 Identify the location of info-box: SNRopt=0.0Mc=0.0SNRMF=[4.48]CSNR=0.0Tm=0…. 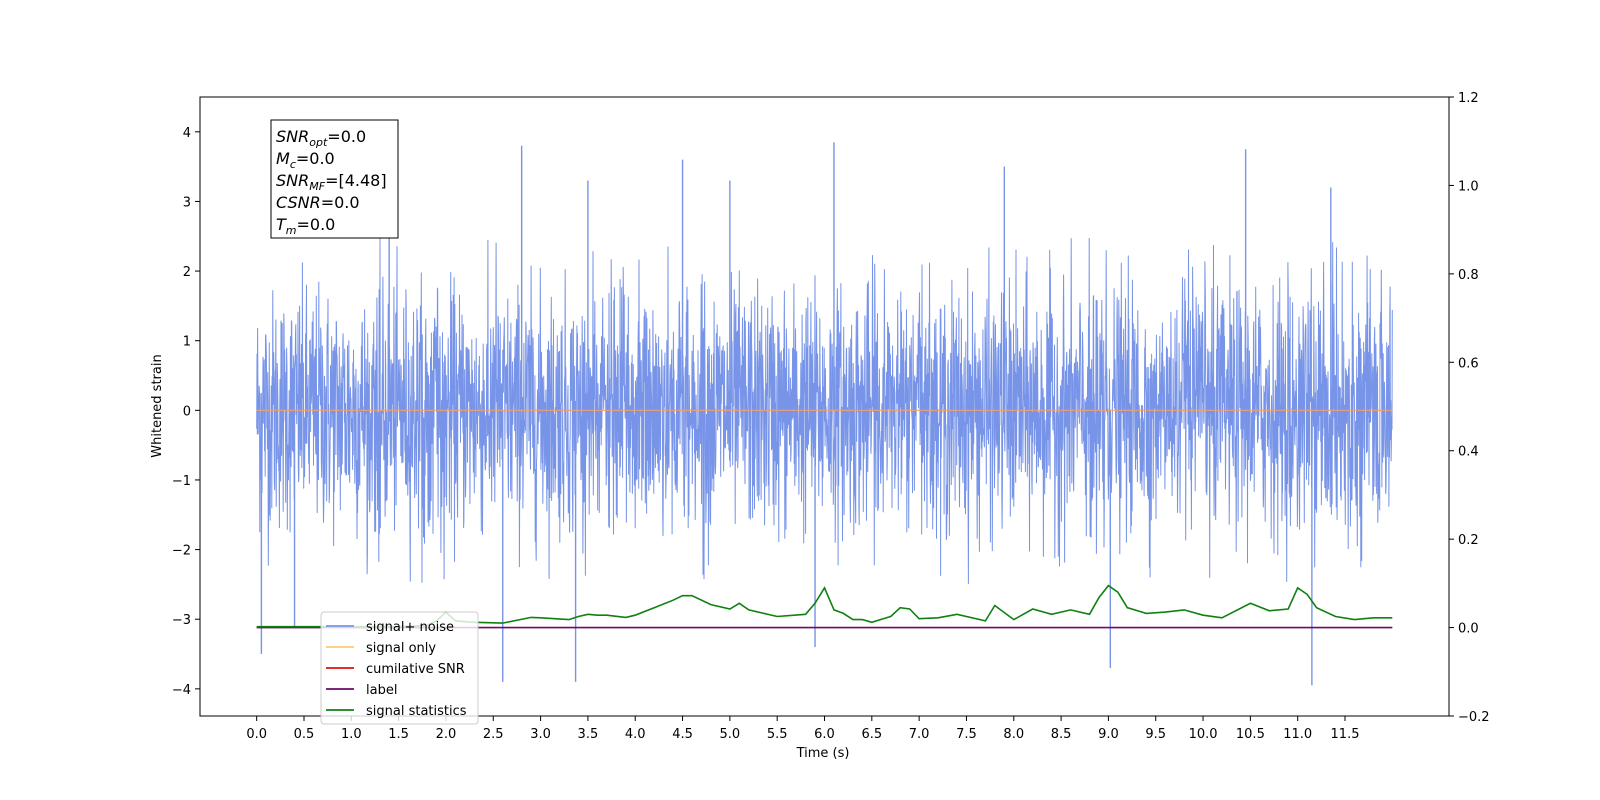
(334, 179).